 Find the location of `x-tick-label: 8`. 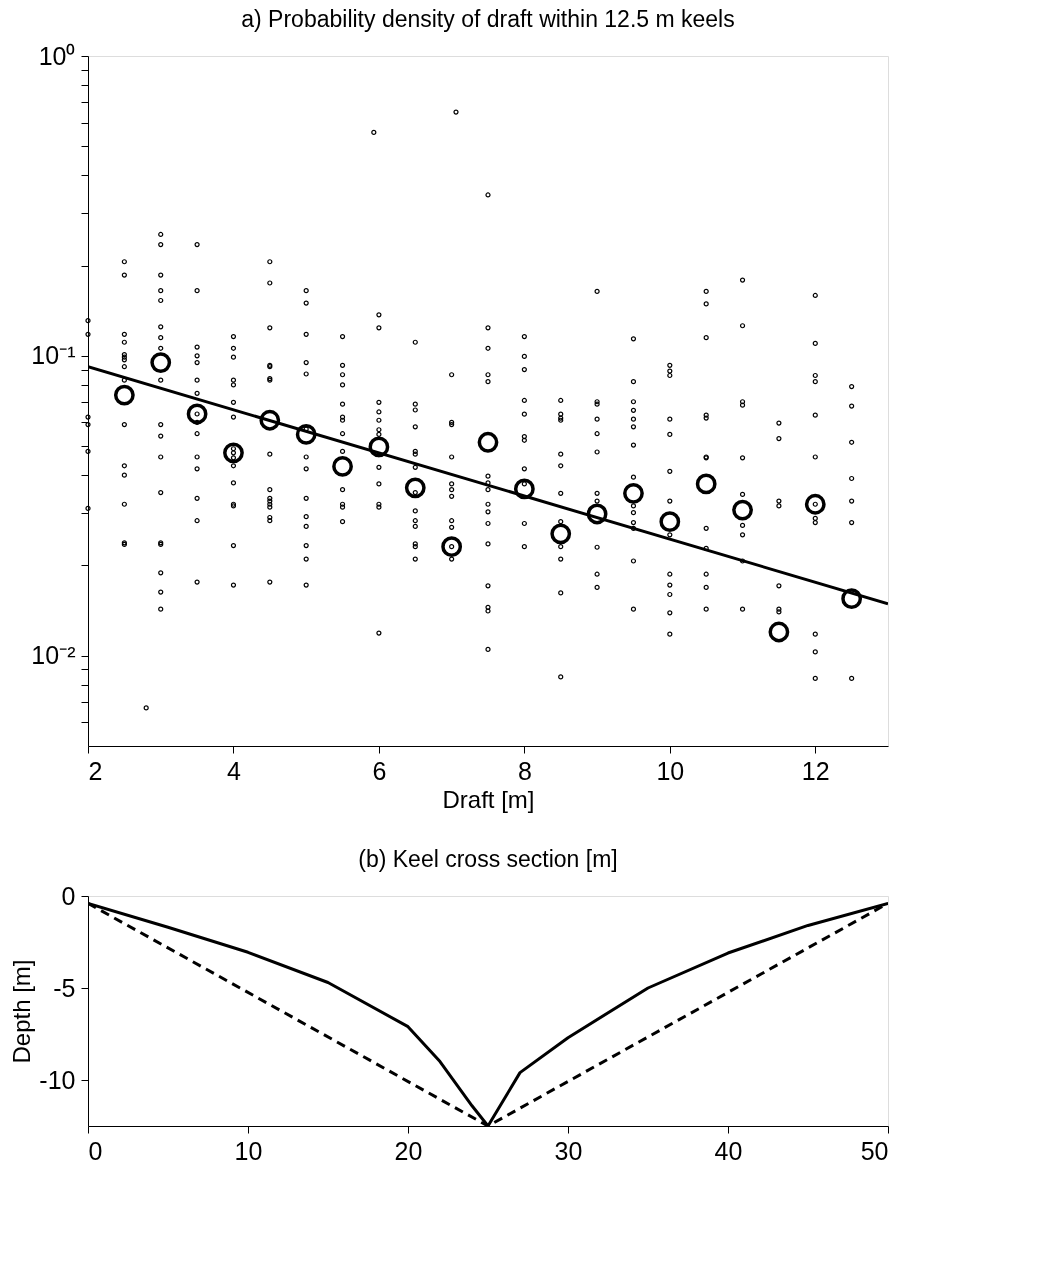

x-tick-label: 8 is located at coordinates (524, 770).